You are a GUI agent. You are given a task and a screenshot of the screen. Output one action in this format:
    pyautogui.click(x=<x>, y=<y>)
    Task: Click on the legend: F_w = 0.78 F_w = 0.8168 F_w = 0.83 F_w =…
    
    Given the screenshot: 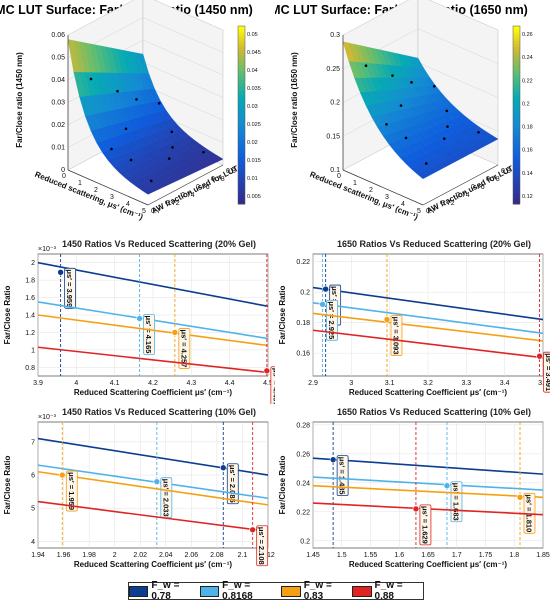 What is the action you would take?
    pyautogui.click(x=276, y=591)
    